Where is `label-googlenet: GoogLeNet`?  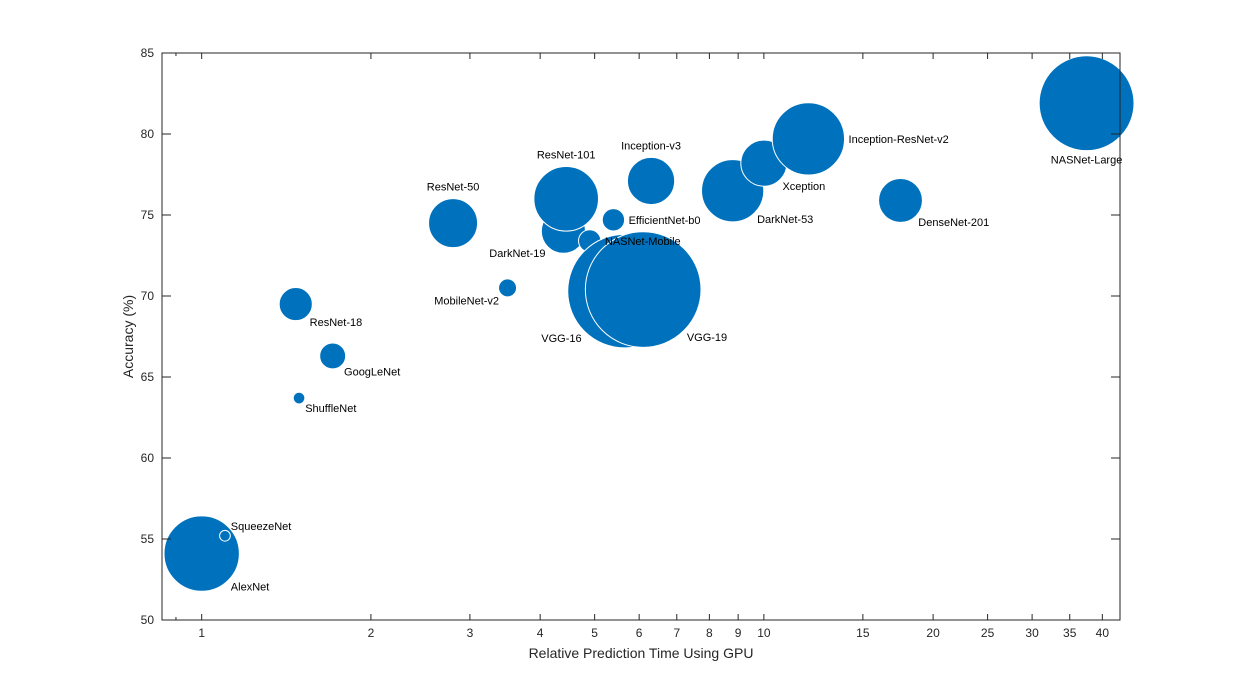 label-googlenet: GoogLeNet is located at coordinates (372, 372).